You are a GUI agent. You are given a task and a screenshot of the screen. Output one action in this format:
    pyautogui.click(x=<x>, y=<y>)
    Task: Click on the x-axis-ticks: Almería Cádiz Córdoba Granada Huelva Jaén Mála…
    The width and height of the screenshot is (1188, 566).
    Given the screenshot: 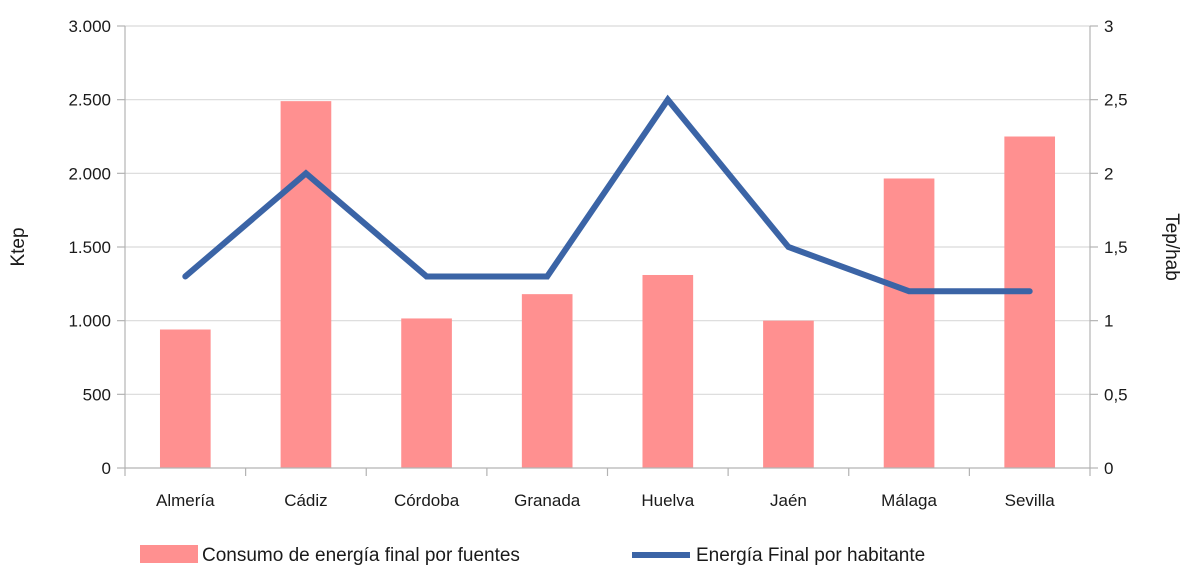 What is the action you would take?
    pyautogui.click(x=605, y=500)
    